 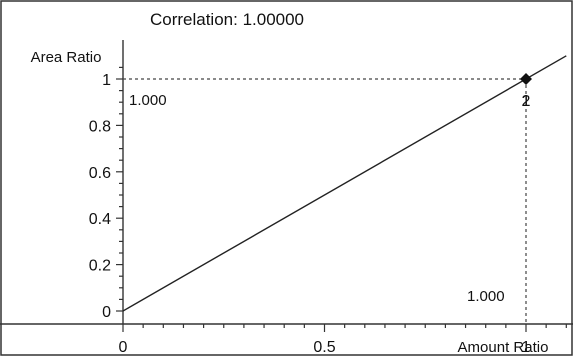 I want to click on y-tick-label: 0, so click(x=106, y=312).